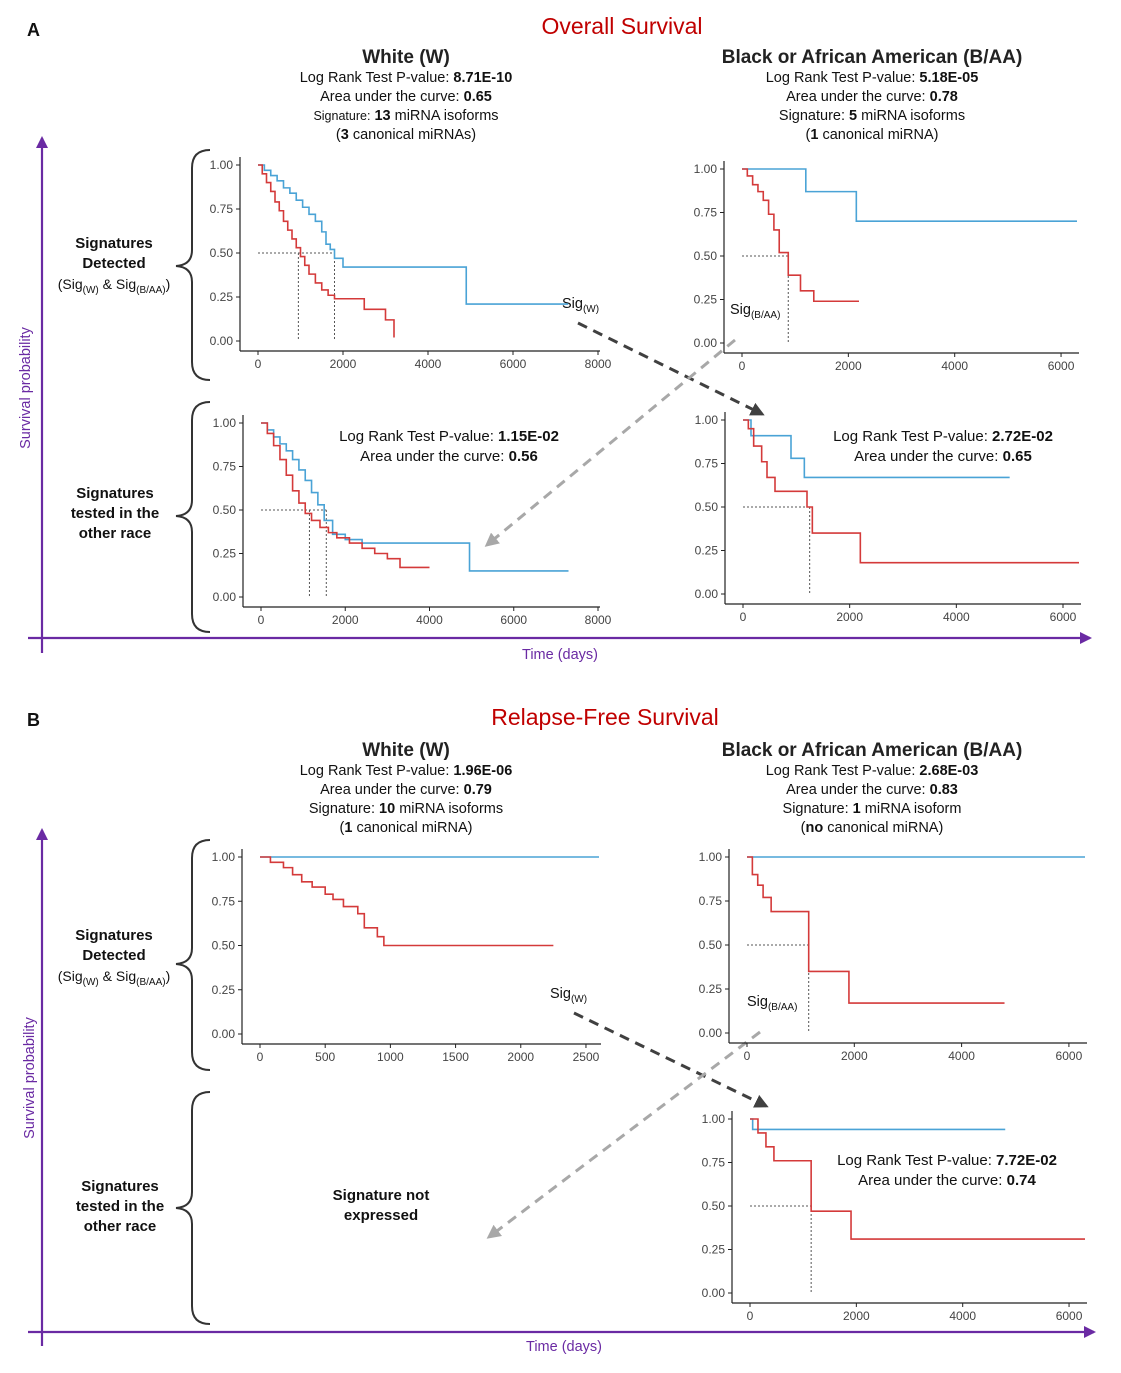 This screenshot has width=1121, height=1373. I want to click on panel-a-sig-w-label: Sig(W), so click(581, 305).